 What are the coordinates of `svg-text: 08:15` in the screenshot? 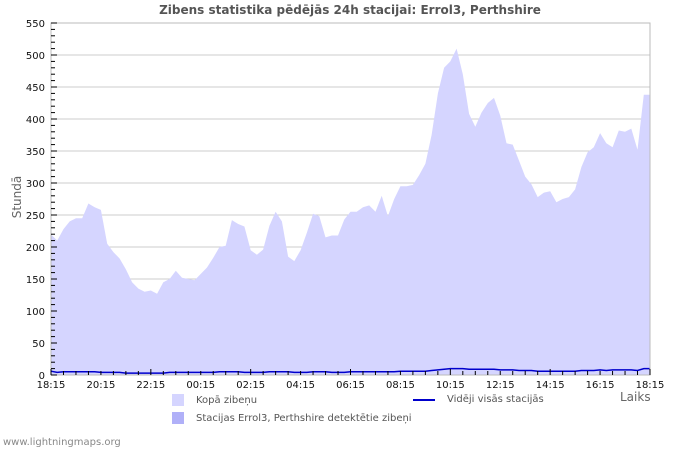 It's located at (400, 385).